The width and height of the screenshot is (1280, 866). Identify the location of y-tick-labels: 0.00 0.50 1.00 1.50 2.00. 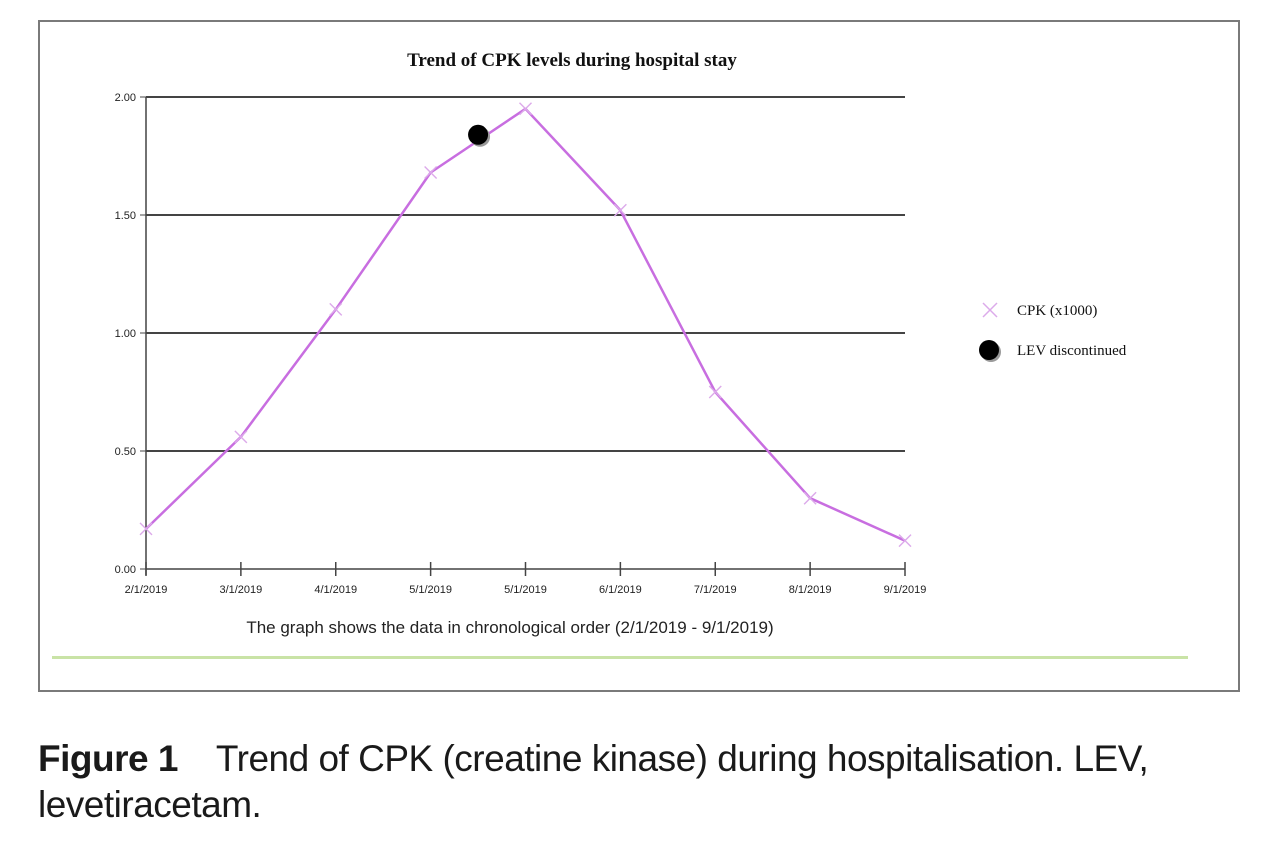
(125, 334).